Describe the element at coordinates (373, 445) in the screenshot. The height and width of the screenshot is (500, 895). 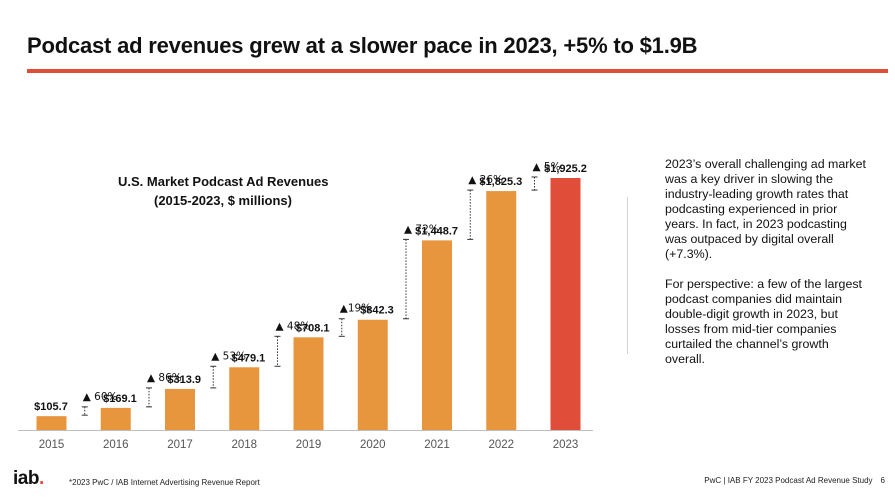
I see `x-tick-label-2020: 2020` at that location.